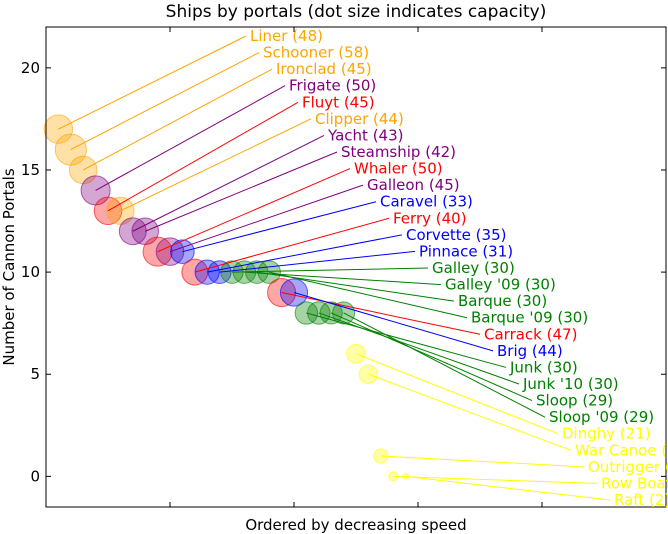 The image size is (668, 534). Describe the element at coordinates (30, 272) in the screenshot. I see `y-tick-label: 10` at that location.